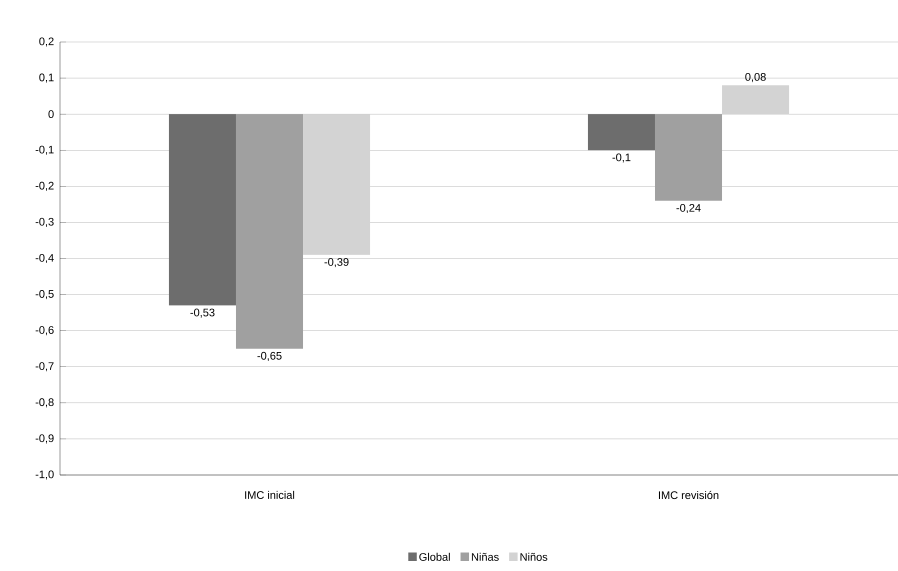 Image resolution: width=898 pixels, height=571 pixels. I want to click on y-tick-label: -0,4, so click(45, 259).